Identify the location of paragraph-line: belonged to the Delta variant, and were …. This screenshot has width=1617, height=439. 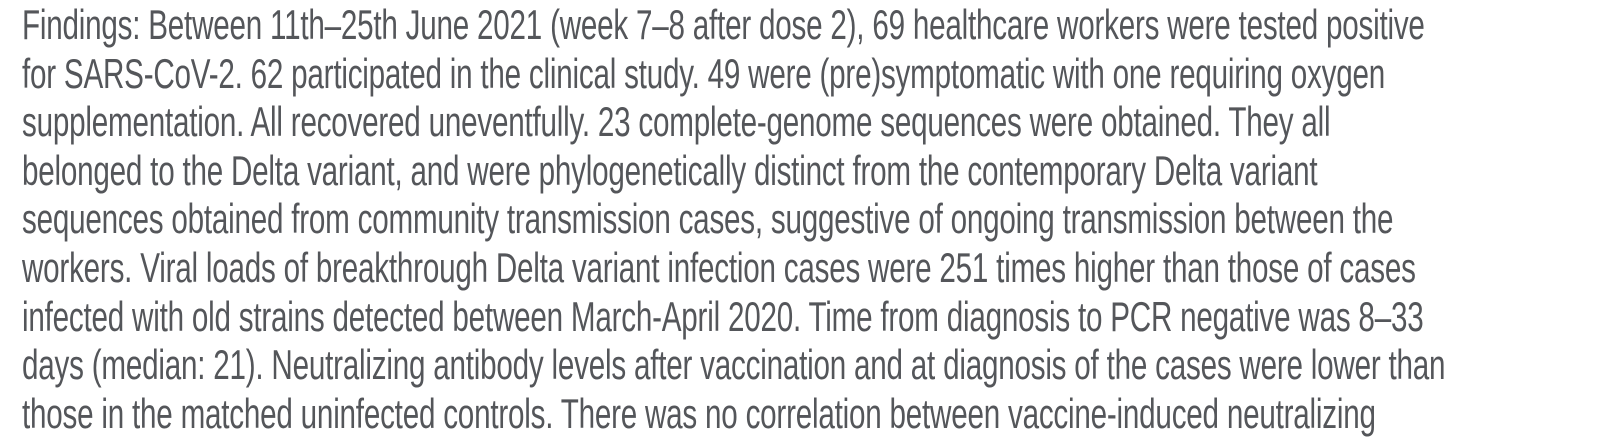
(670, 170).